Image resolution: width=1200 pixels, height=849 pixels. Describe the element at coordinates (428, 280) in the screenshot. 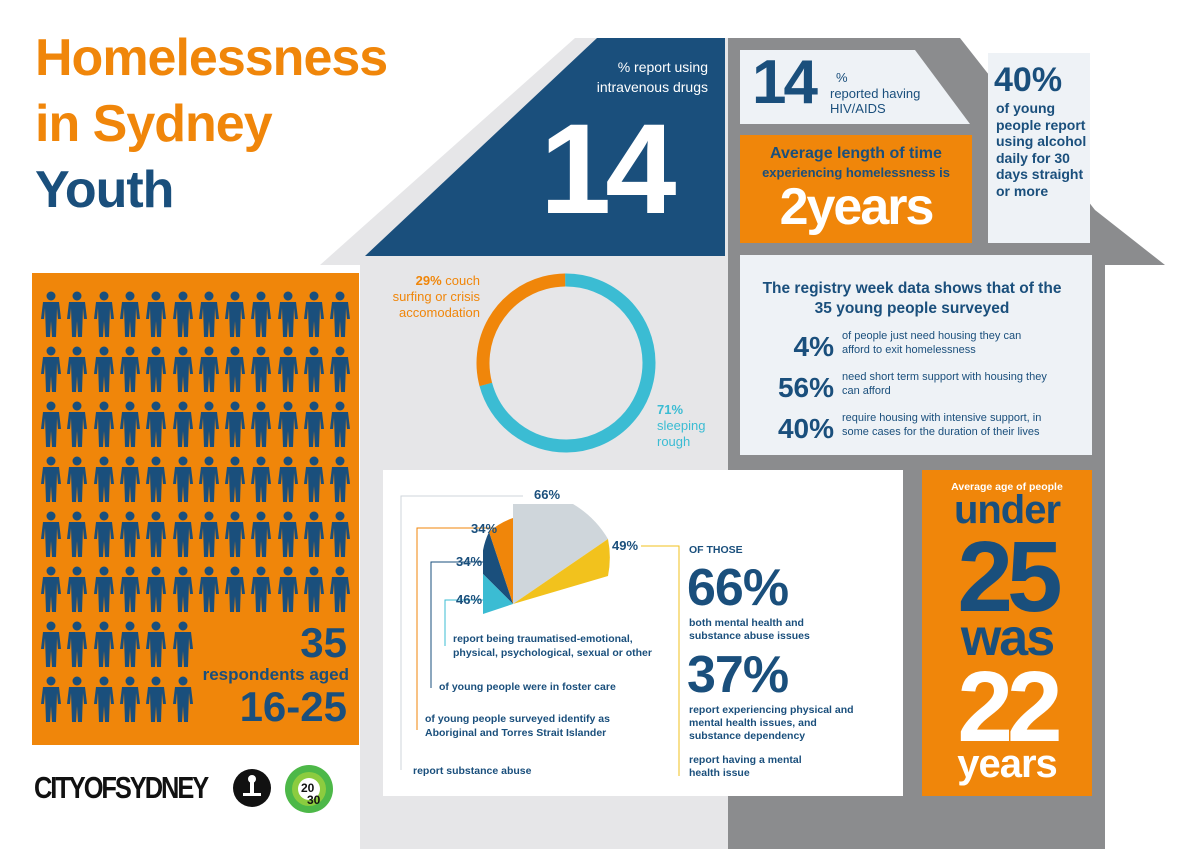

I see `donut-couch-pct: 29%` at that location.